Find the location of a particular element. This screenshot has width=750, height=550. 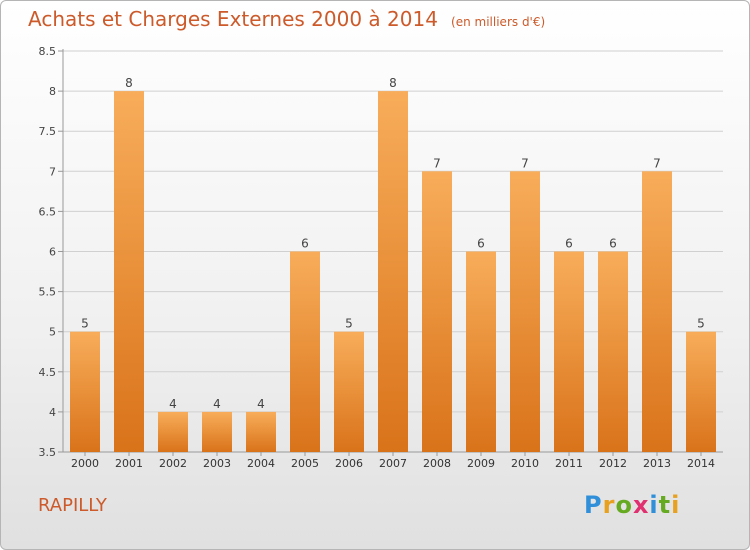

x-tick-label: 2014 is located at coordinates (701, 463).